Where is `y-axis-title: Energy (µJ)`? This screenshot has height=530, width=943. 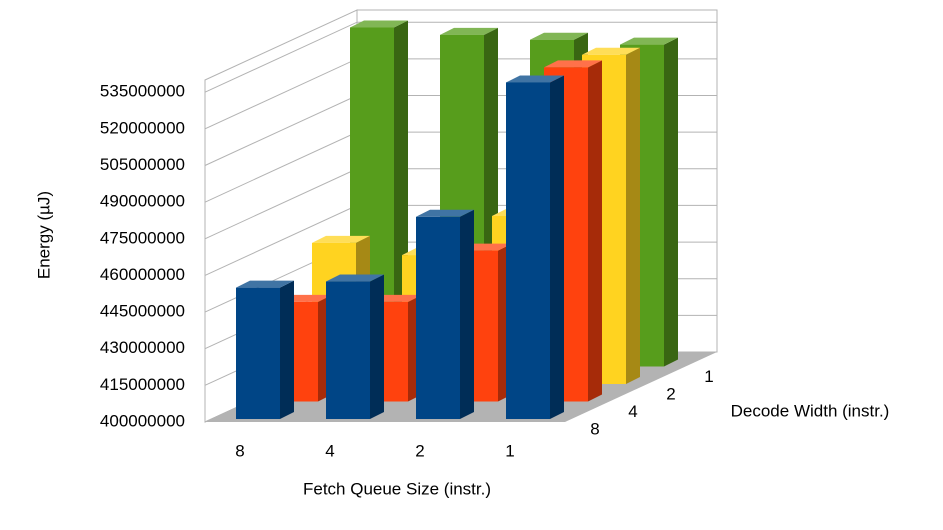
y-axis-title: Energy (µJ) is located at coordinates (43, 235).